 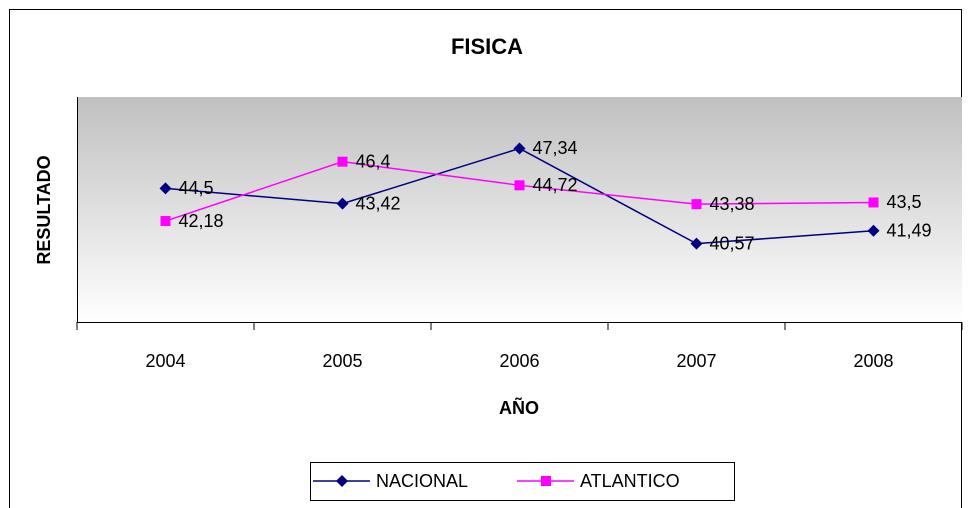 I want to click on data-label: 42,18, so click(x=201, y=221).